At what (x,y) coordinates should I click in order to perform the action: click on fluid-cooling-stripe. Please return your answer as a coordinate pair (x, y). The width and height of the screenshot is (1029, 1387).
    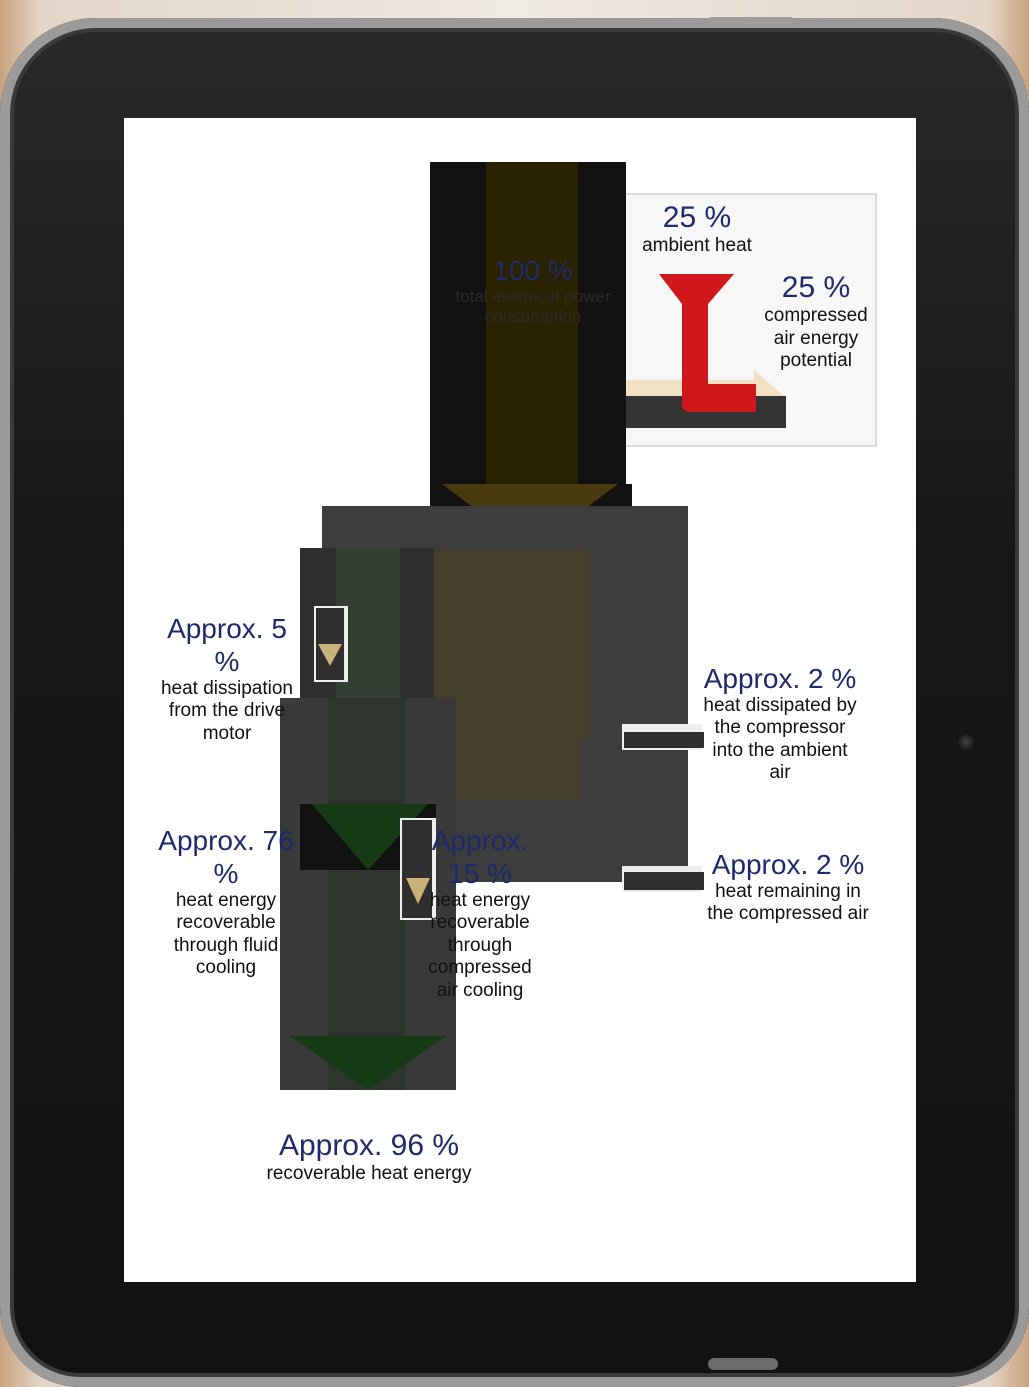
    Looking at the image, I should click on (367, 894).